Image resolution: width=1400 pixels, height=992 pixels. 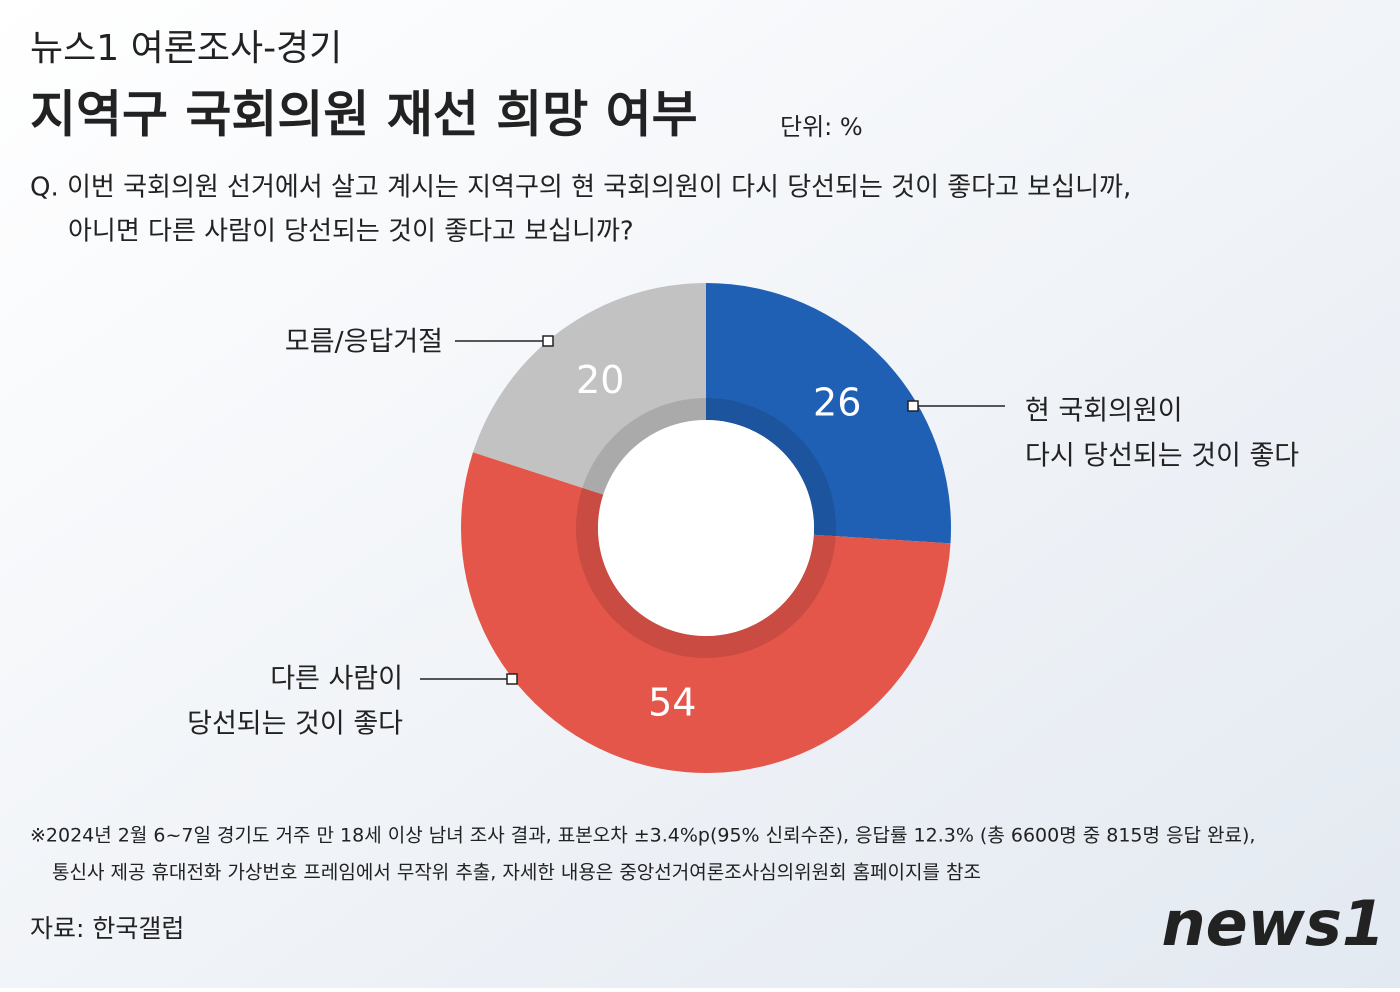 What do you see at coordinates (351, 232) in the screenshot?
I see `question: 아니면 다른 사람이 당선되는 것이 좋다고 보십니까?` at bounding box center [351, 232].